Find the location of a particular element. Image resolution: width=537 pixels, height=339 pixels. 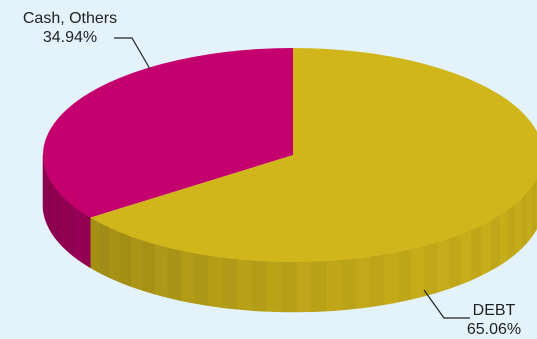

slice-label-cash-others: Cash, Others 34.94% is located at coordinates (70, 28).